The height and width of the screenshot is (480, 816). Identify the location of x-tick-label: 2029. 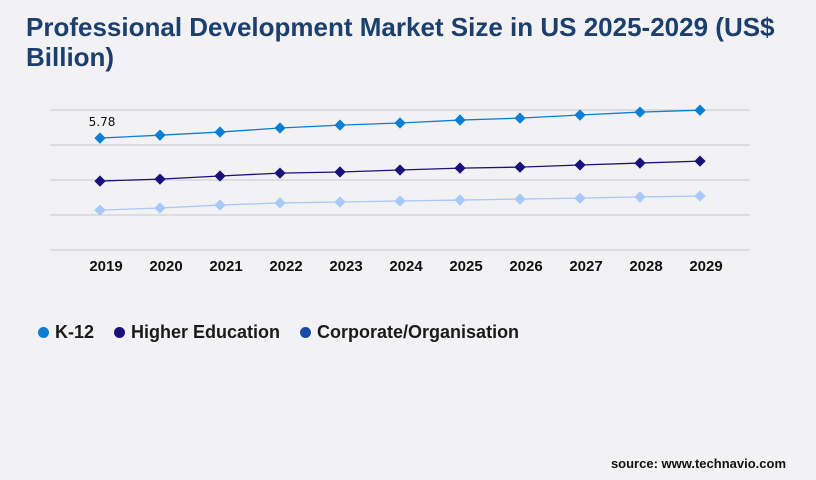
(705, 266).